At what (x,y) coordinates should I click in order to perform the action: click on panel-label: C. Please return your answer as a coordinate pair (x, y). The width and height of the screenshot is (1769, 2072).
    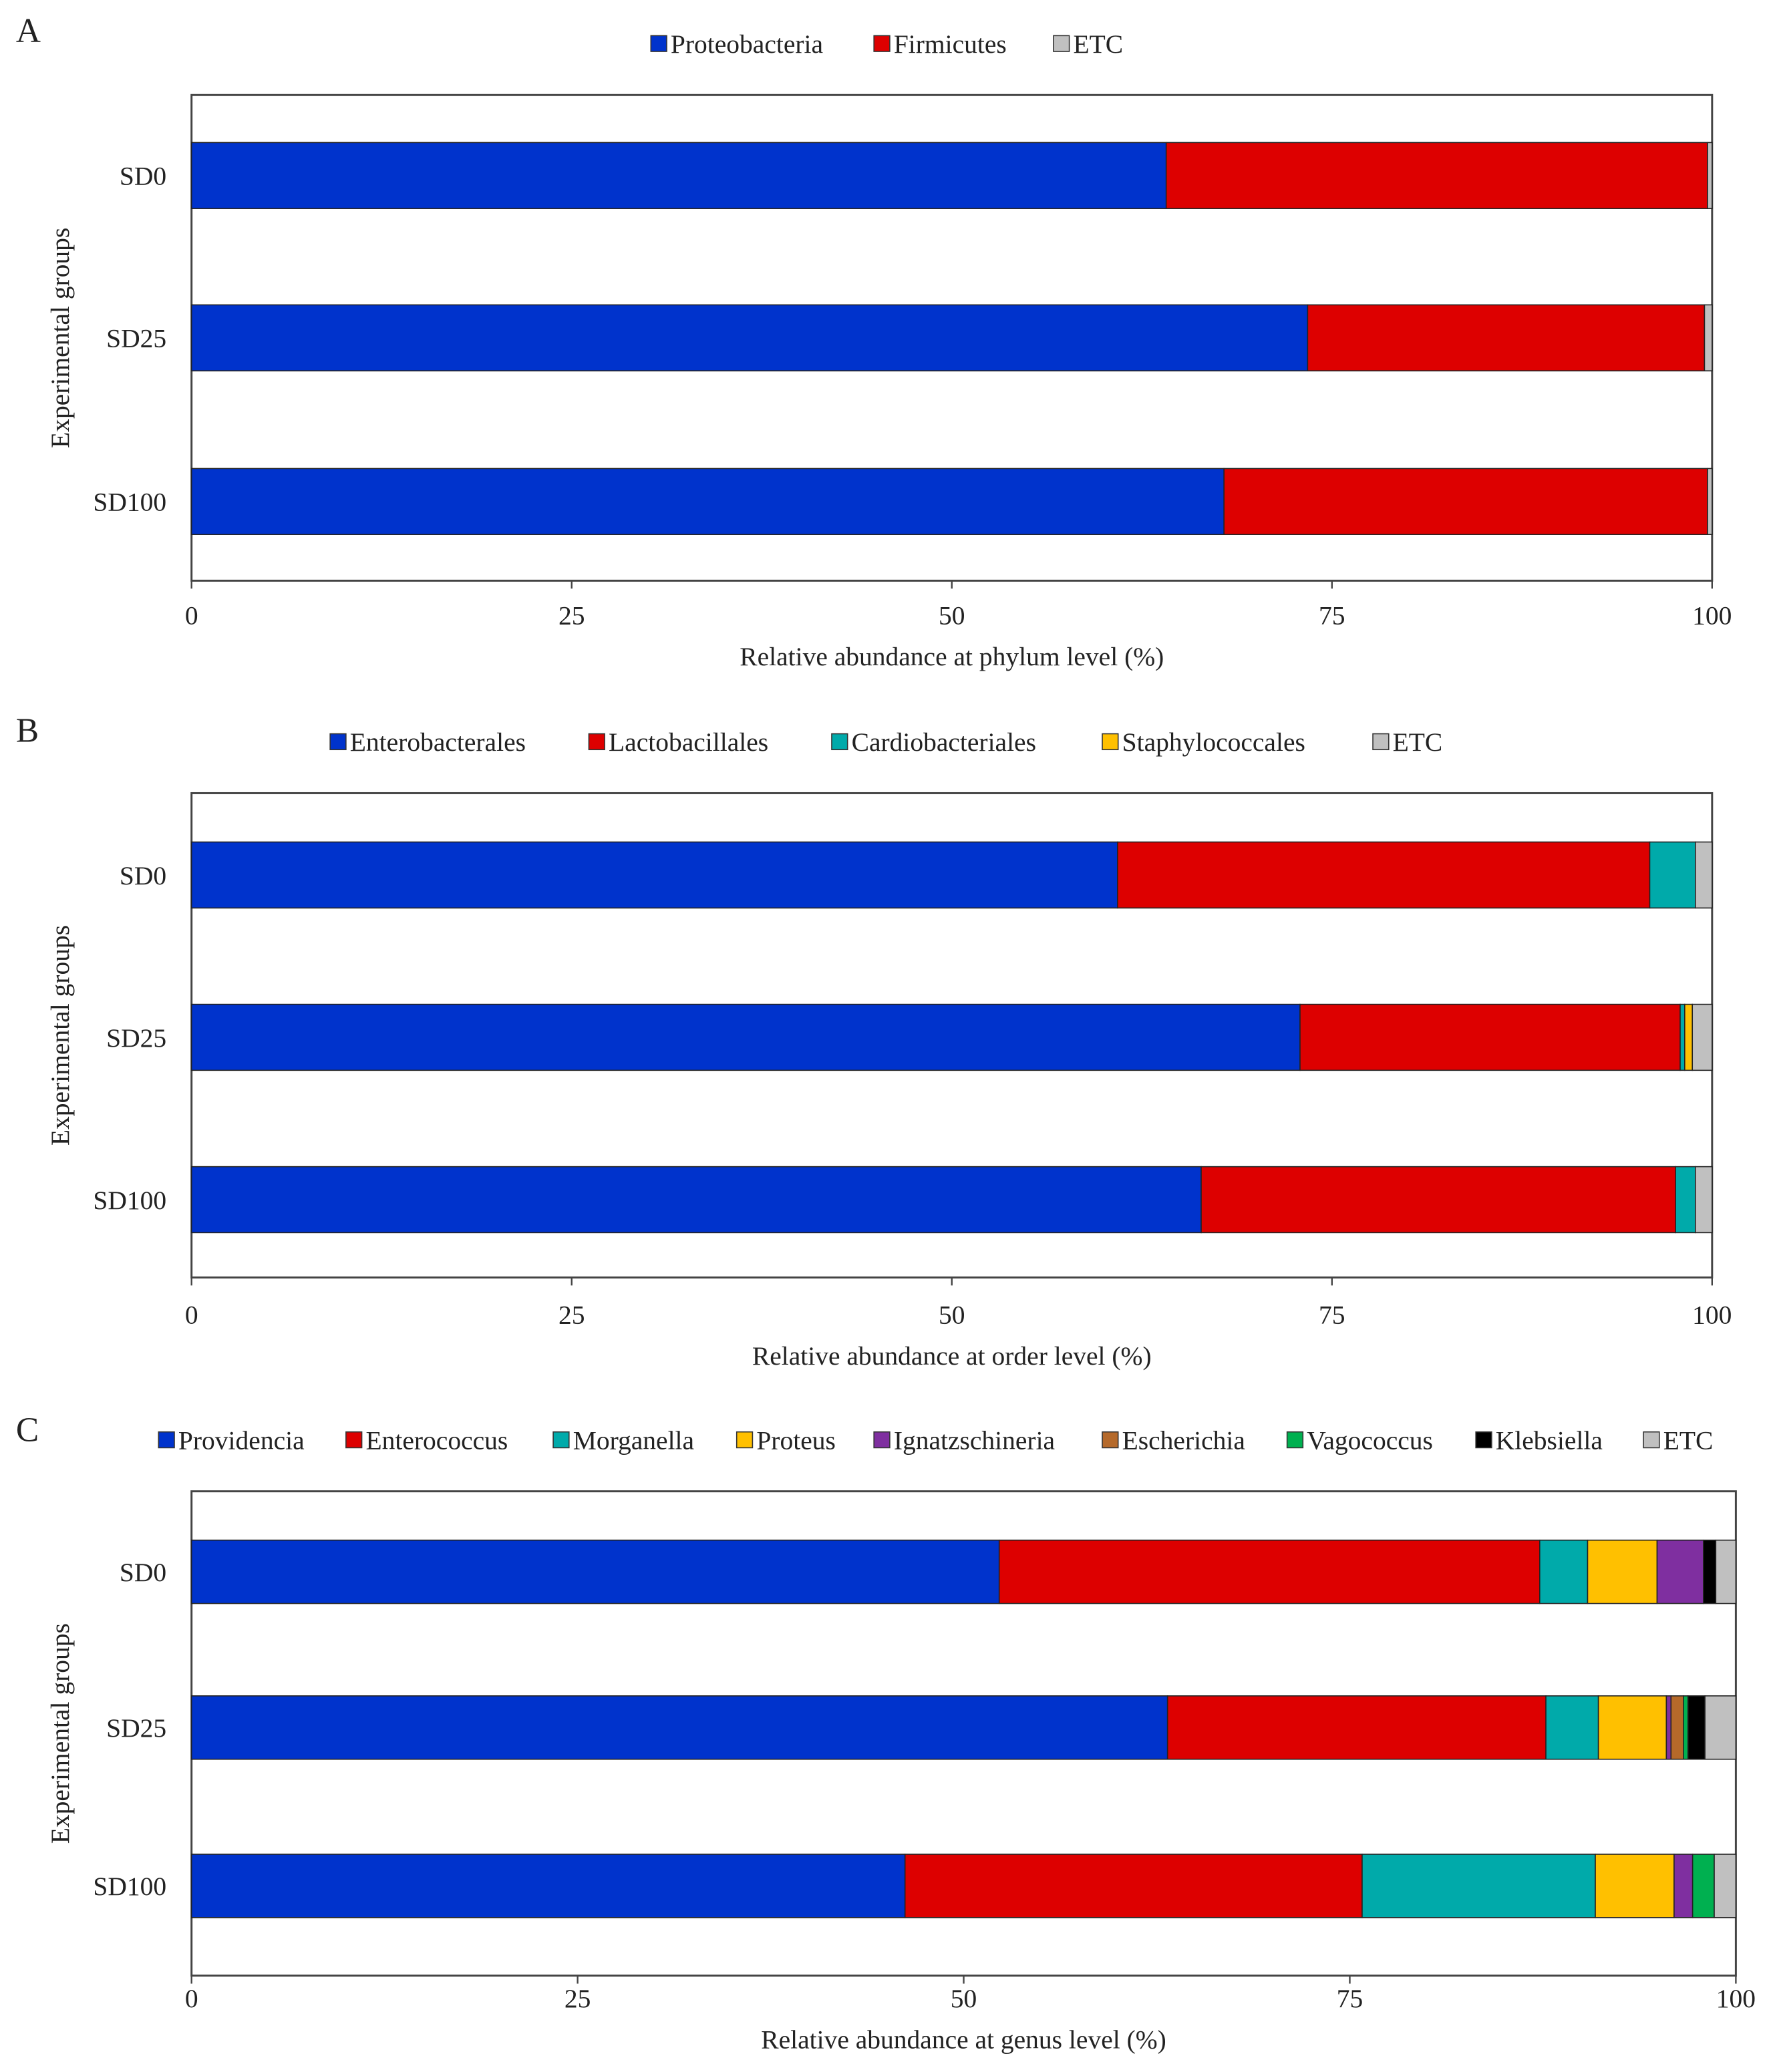
    Looking at the image, I should click on (27, 1430).